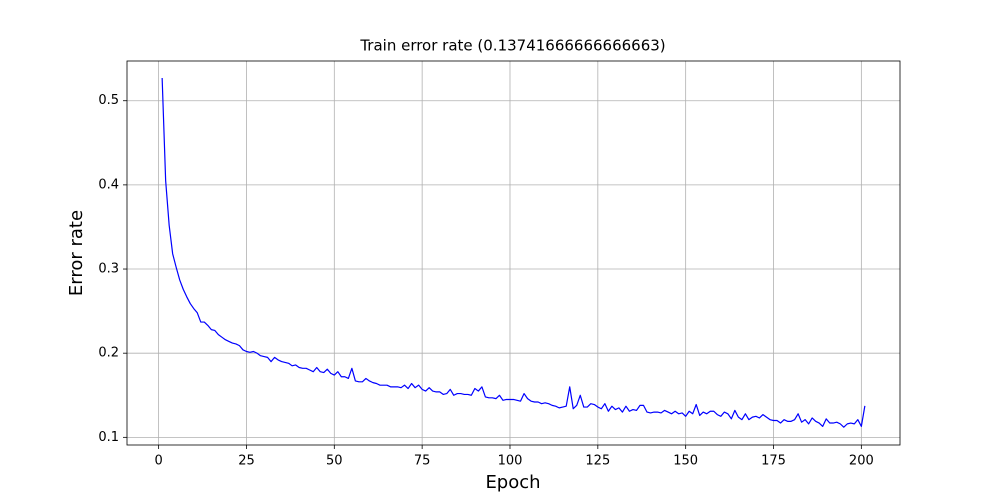  What do you see at coordinates (108, 100) in the screenshot?
I see `y-tick-label: 0.5` at bounding box center [108, 100].